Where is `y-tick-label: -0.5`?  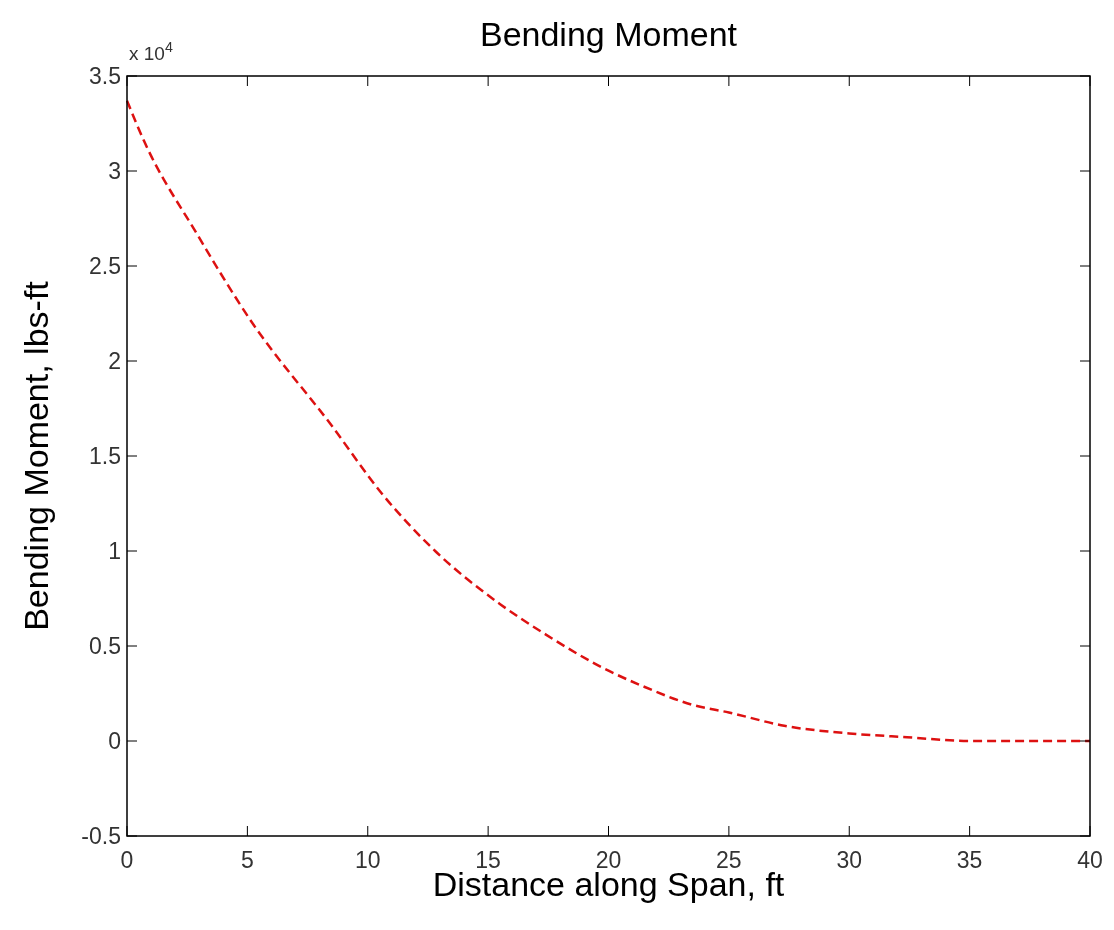
y-tick-label: -0.5 is located at coordinates (101, 836).